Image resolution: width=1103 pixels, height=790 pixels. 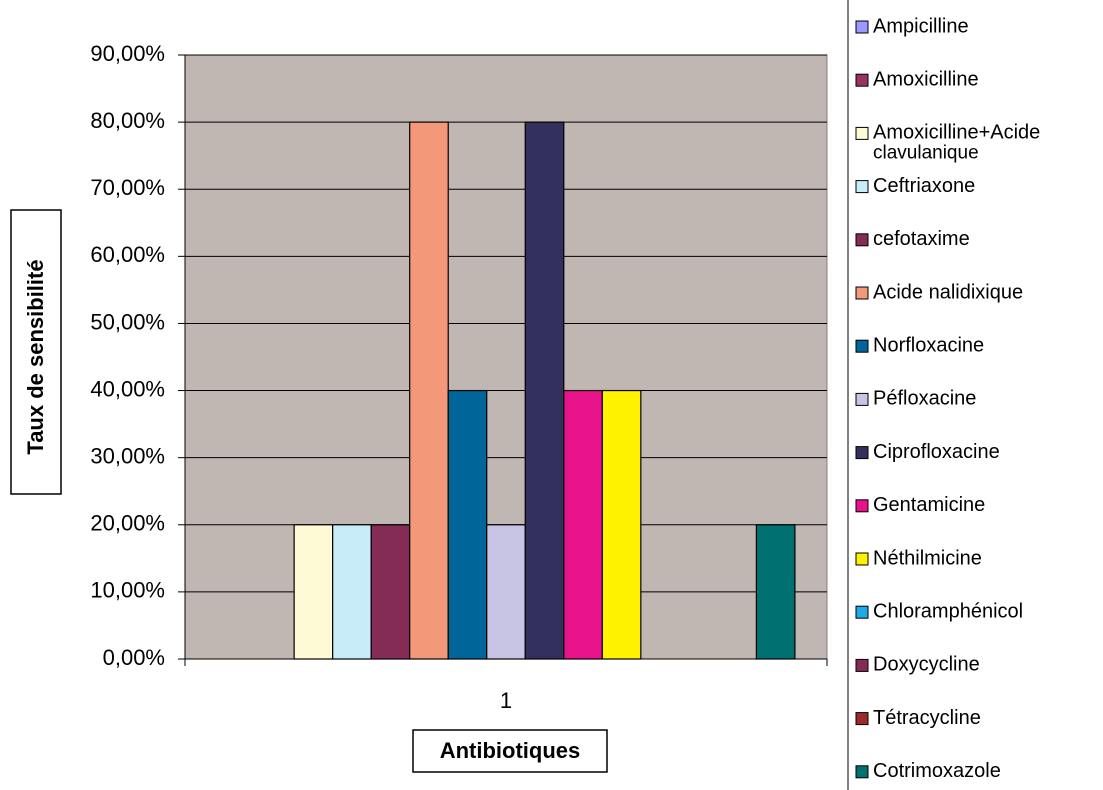 I want to click on legend-label: Cotrimoxazole, so click(x=937, y=771).